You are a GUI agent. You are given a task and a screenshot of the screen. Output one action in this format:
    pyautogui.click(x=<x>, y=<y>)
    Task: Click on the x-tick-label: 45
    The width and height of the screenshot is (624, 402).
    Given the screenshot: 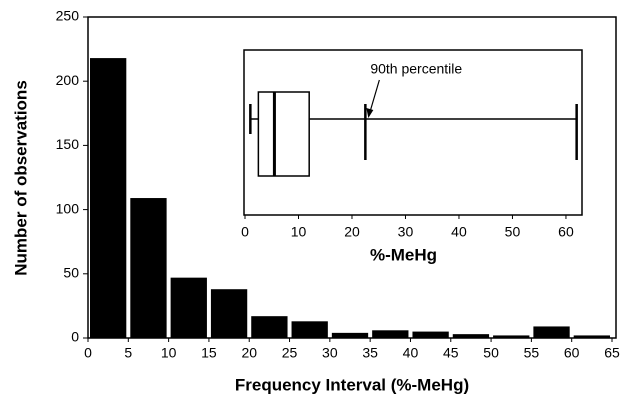 What is the action you would take?
    pyautogui.click(x=451, y=353)
    